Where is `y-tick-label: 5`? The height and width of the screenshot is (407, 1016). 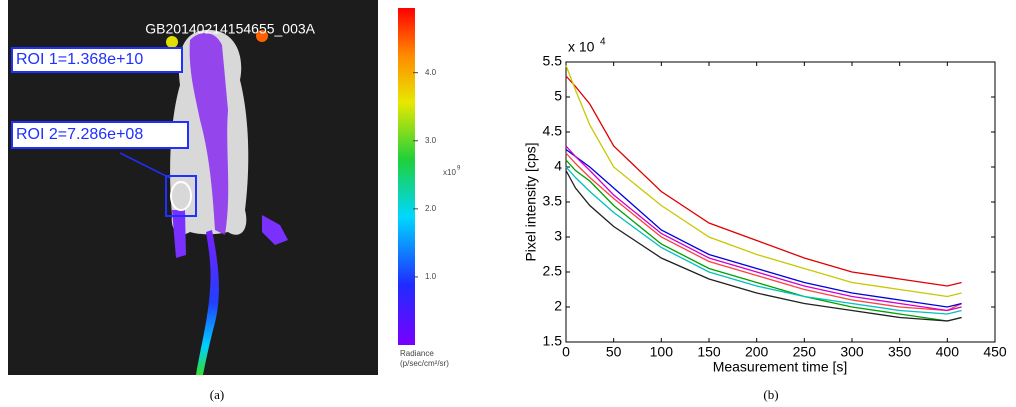
y-tick-label: 5 is located at coordinates (558, 96).